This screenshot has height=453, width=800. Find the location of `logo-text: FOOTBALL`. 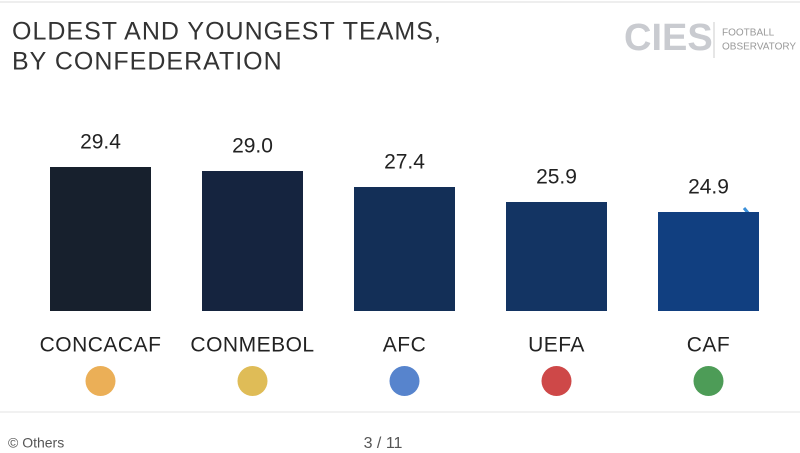

logo-text: FOOTBALL is located at coordinates (748, 33).